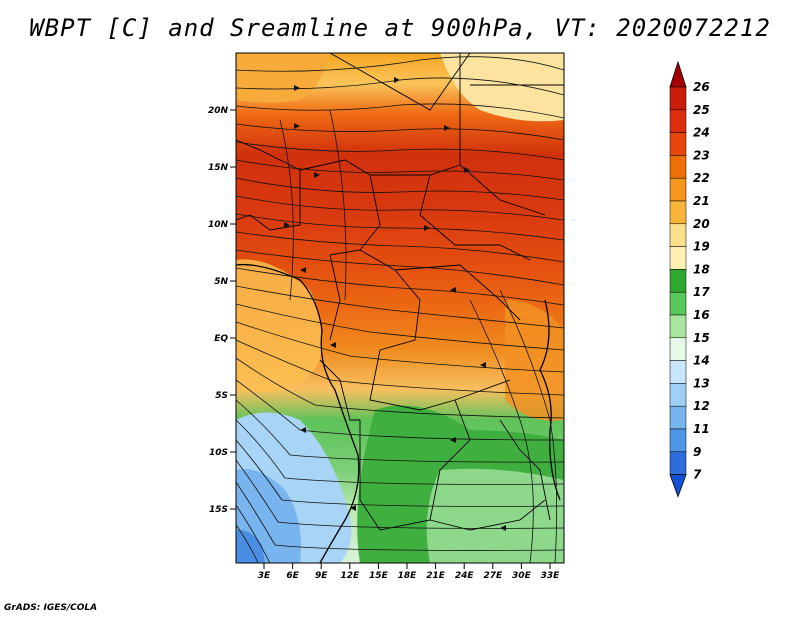  Describe the element at coordinates (218, 510) in the screenshot. I see `lat-tick-label: 15S` at that location.